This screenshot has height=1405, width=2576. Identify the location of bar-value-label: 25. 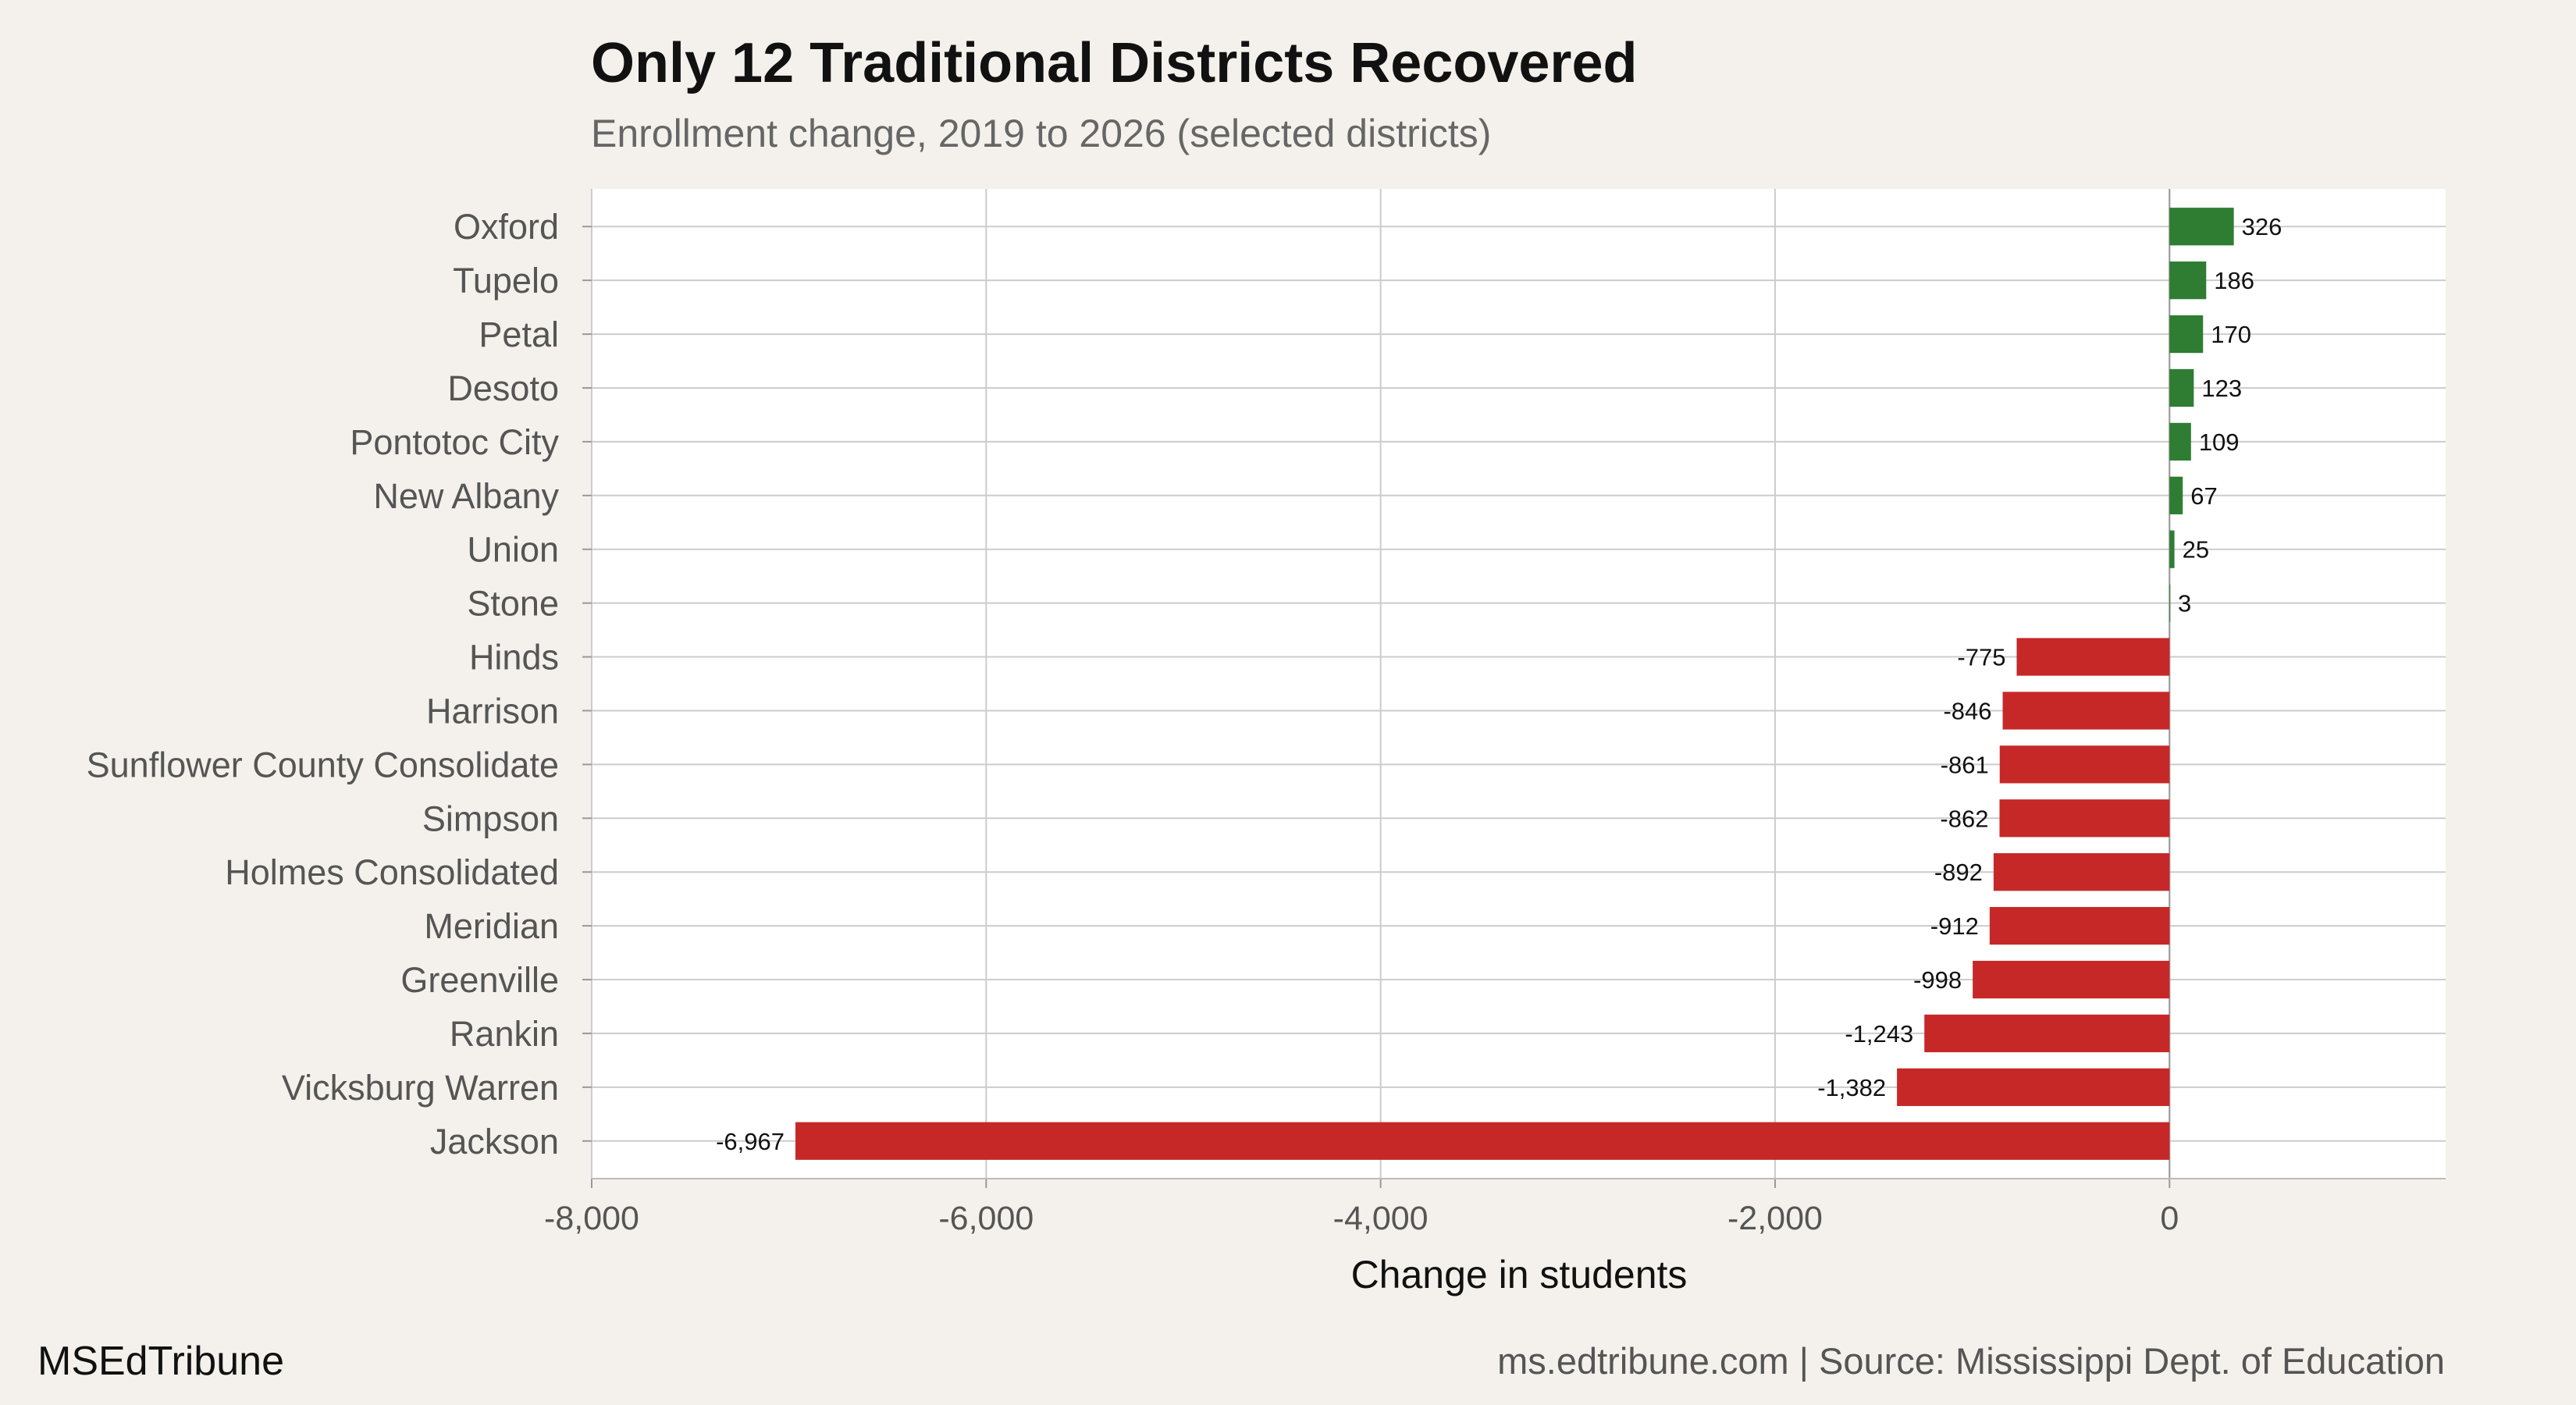
(2196, 550).